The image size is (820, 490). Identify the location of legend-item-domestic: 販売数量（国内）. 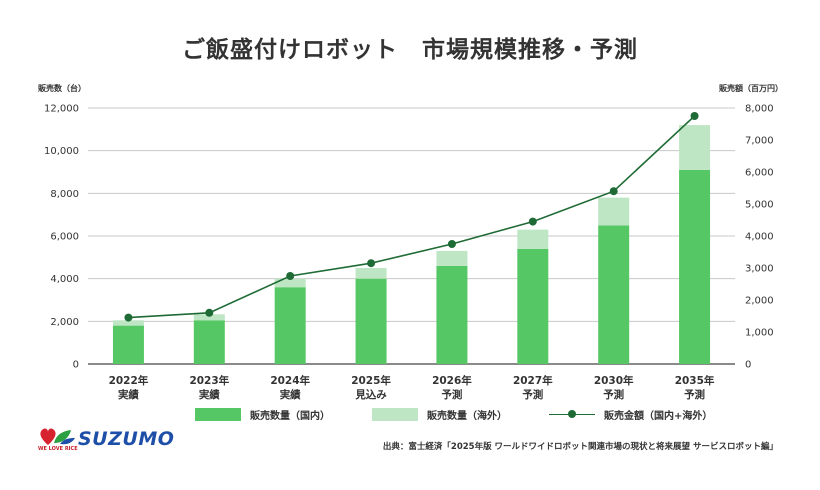
(262, 414).